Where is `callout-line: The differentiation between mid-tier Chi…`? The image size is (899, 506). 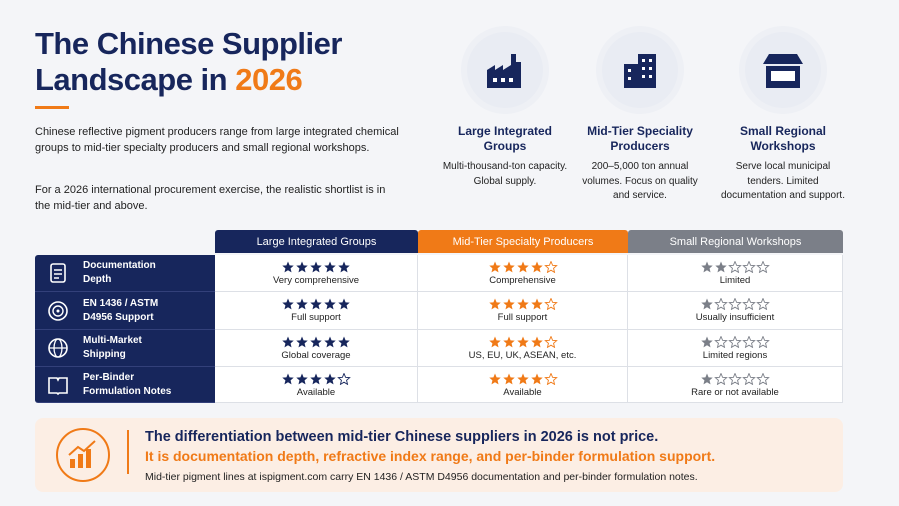 callout-line: The differentiation between mid-tier Chi… is located at coordinates (402, 437).